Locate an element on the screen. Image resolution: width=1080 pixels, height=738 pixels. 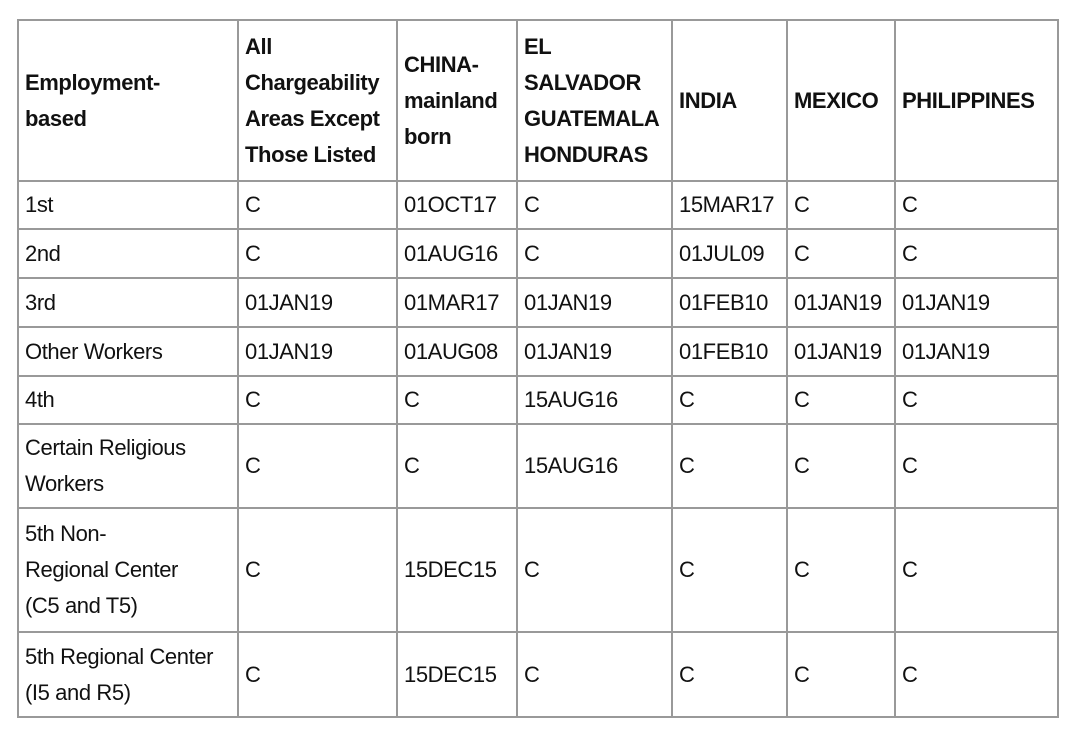
table-cell: 01AUG16 is located at coordinates (457, 253).